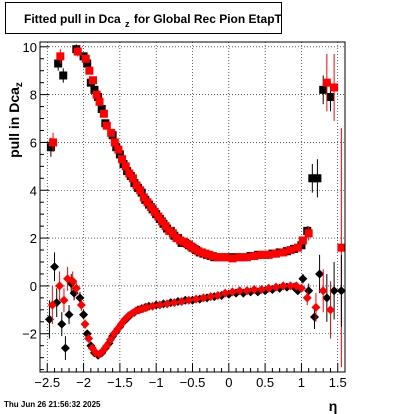 This screenshot has height=414, width=400. I want to click on x-tick-label: −1, so click(156, 382).